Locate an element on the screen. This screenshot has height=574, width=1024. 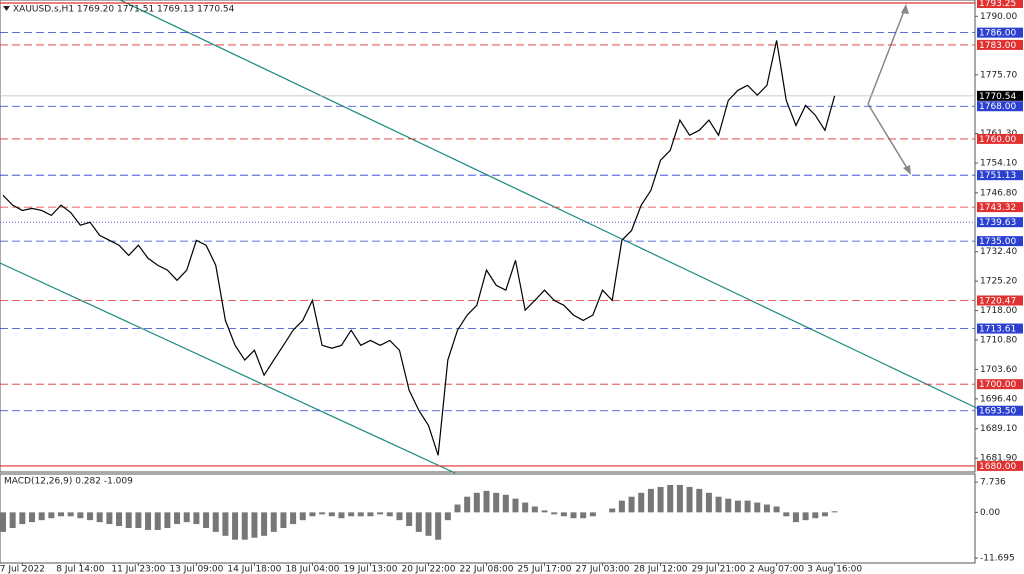
y-tick-label: 1718.00 is located at coordinates (998, 311).